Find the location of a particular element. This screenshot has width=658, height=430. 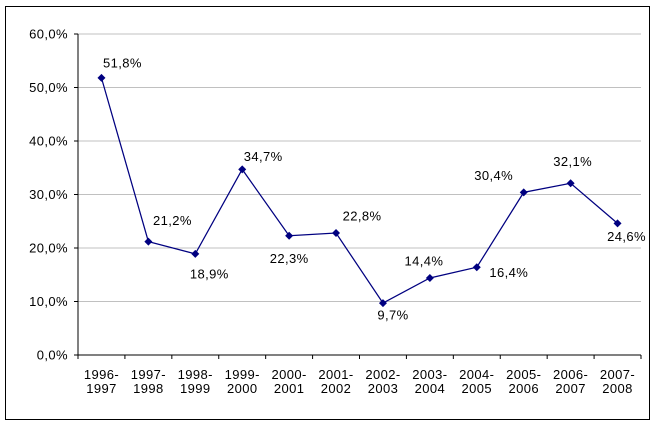

data-point-label: 30,4% is located at coordinates (493, 175).